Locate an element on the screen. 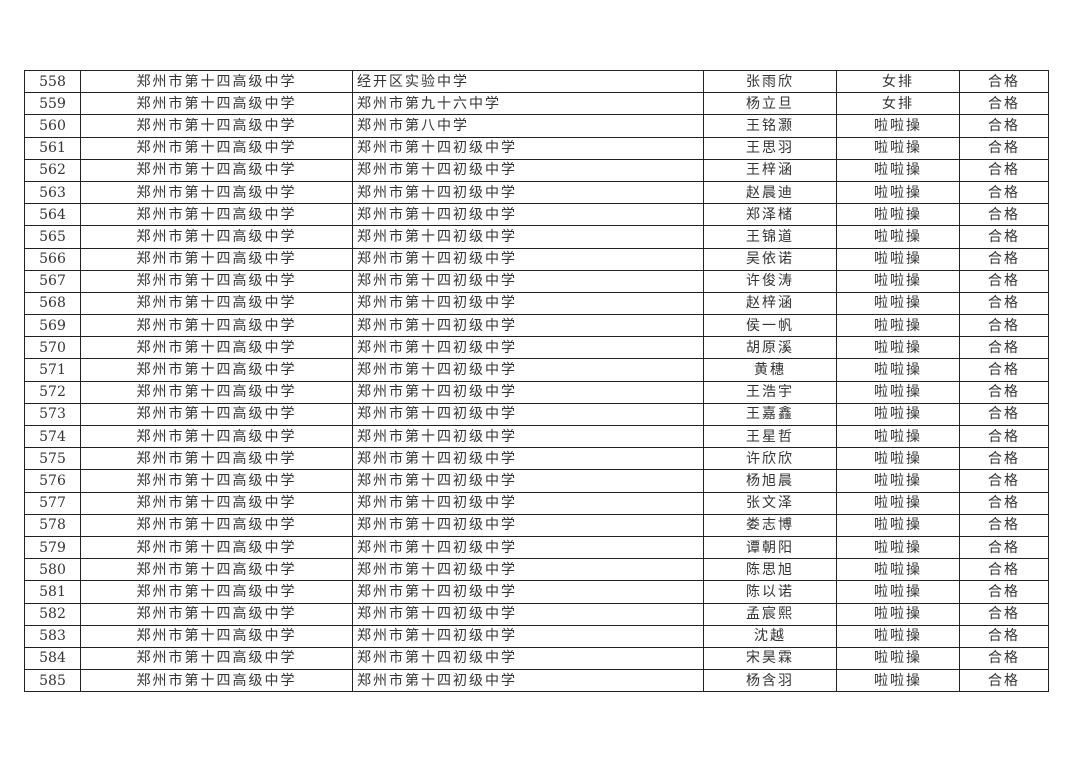  table-row: 573 郑州市第十四高级中学 郑州市第十四初级中学 王嘉鑫 啦啦操 合格 is located at coordinates (536, 414).